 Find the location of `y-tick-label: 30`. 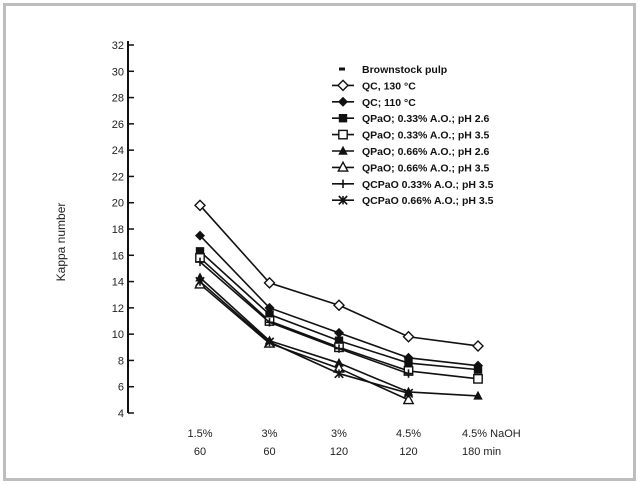

y-tick-label: 30 is located at coordinates (118, 72).